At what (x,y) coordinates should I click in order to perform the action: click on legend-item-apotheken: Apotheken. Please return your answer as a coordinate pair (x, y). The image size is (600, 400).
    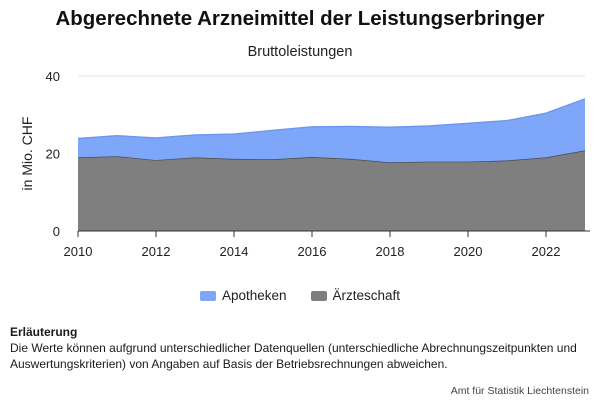
    Looking at the image, I should click on (243, 295).